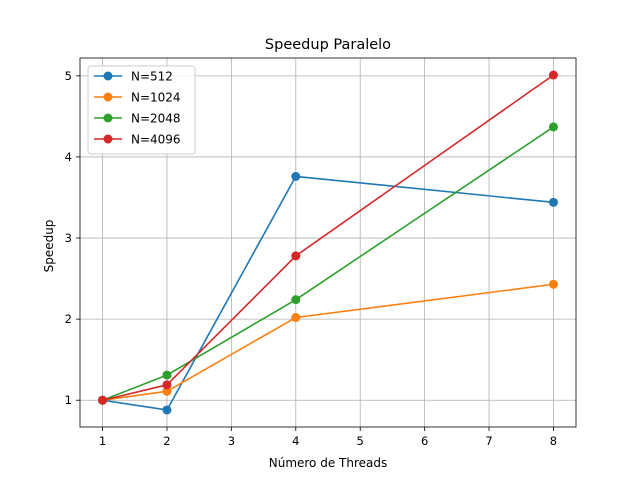 Image resolution: width=640 pixels, height=480 pixels. What do you see at coordinates (68, 400) in the screenshot?
I see `y-tick-label: 1` at bounding box center [68, 400].